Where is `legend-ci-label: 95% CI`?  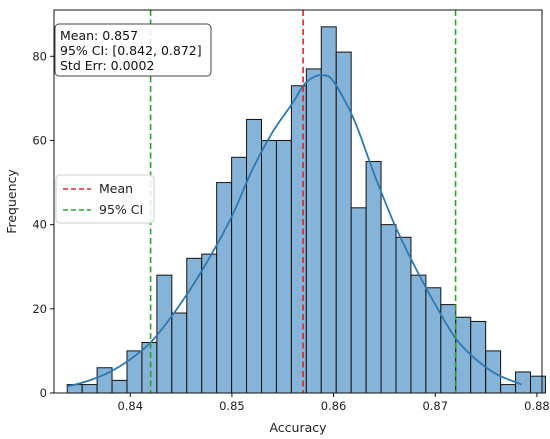
legend-ci-label: 95% CI is located at coordinates (121, 209).